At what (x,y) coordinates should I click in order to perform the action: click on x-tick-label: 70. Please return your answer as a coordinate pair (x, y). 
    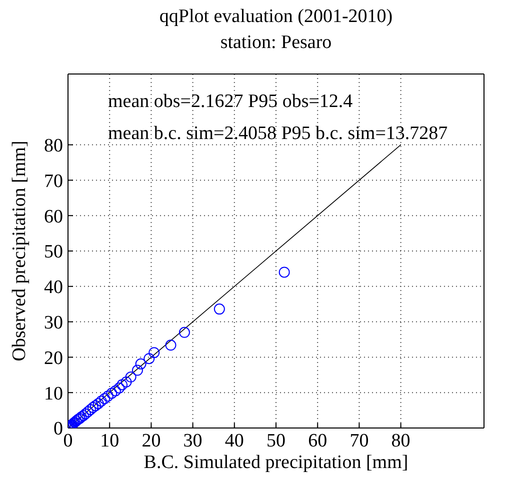
    Looking at the image, I should click on (359, 441).